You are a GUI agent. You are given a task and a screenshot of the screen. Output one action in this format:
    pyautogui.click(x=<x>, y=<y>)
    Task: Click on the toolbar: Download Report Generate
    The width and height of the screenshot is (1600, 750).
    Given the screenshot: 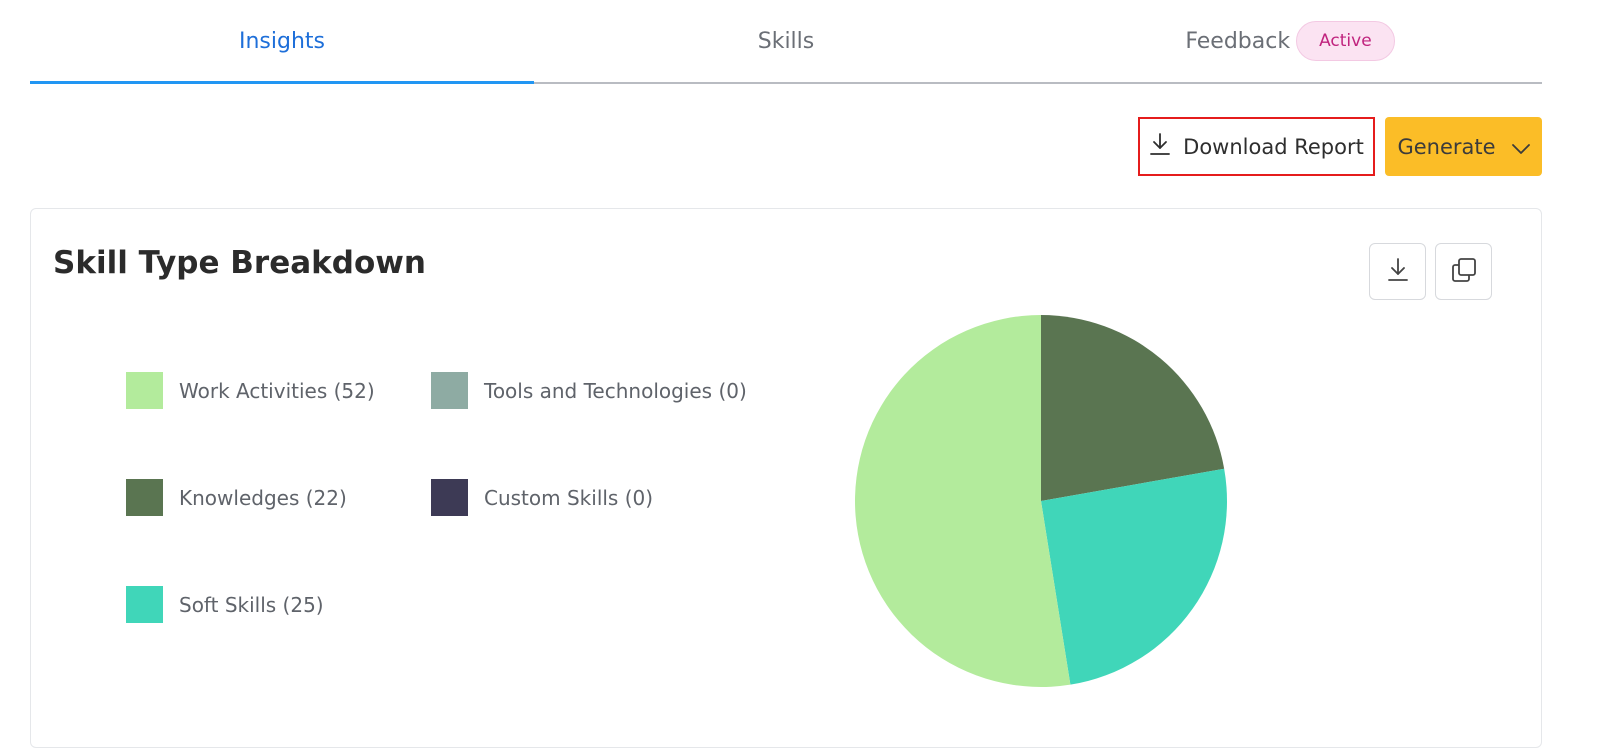 What is the action you would take?
    pyautogui.click(x=1340, y=146)
    